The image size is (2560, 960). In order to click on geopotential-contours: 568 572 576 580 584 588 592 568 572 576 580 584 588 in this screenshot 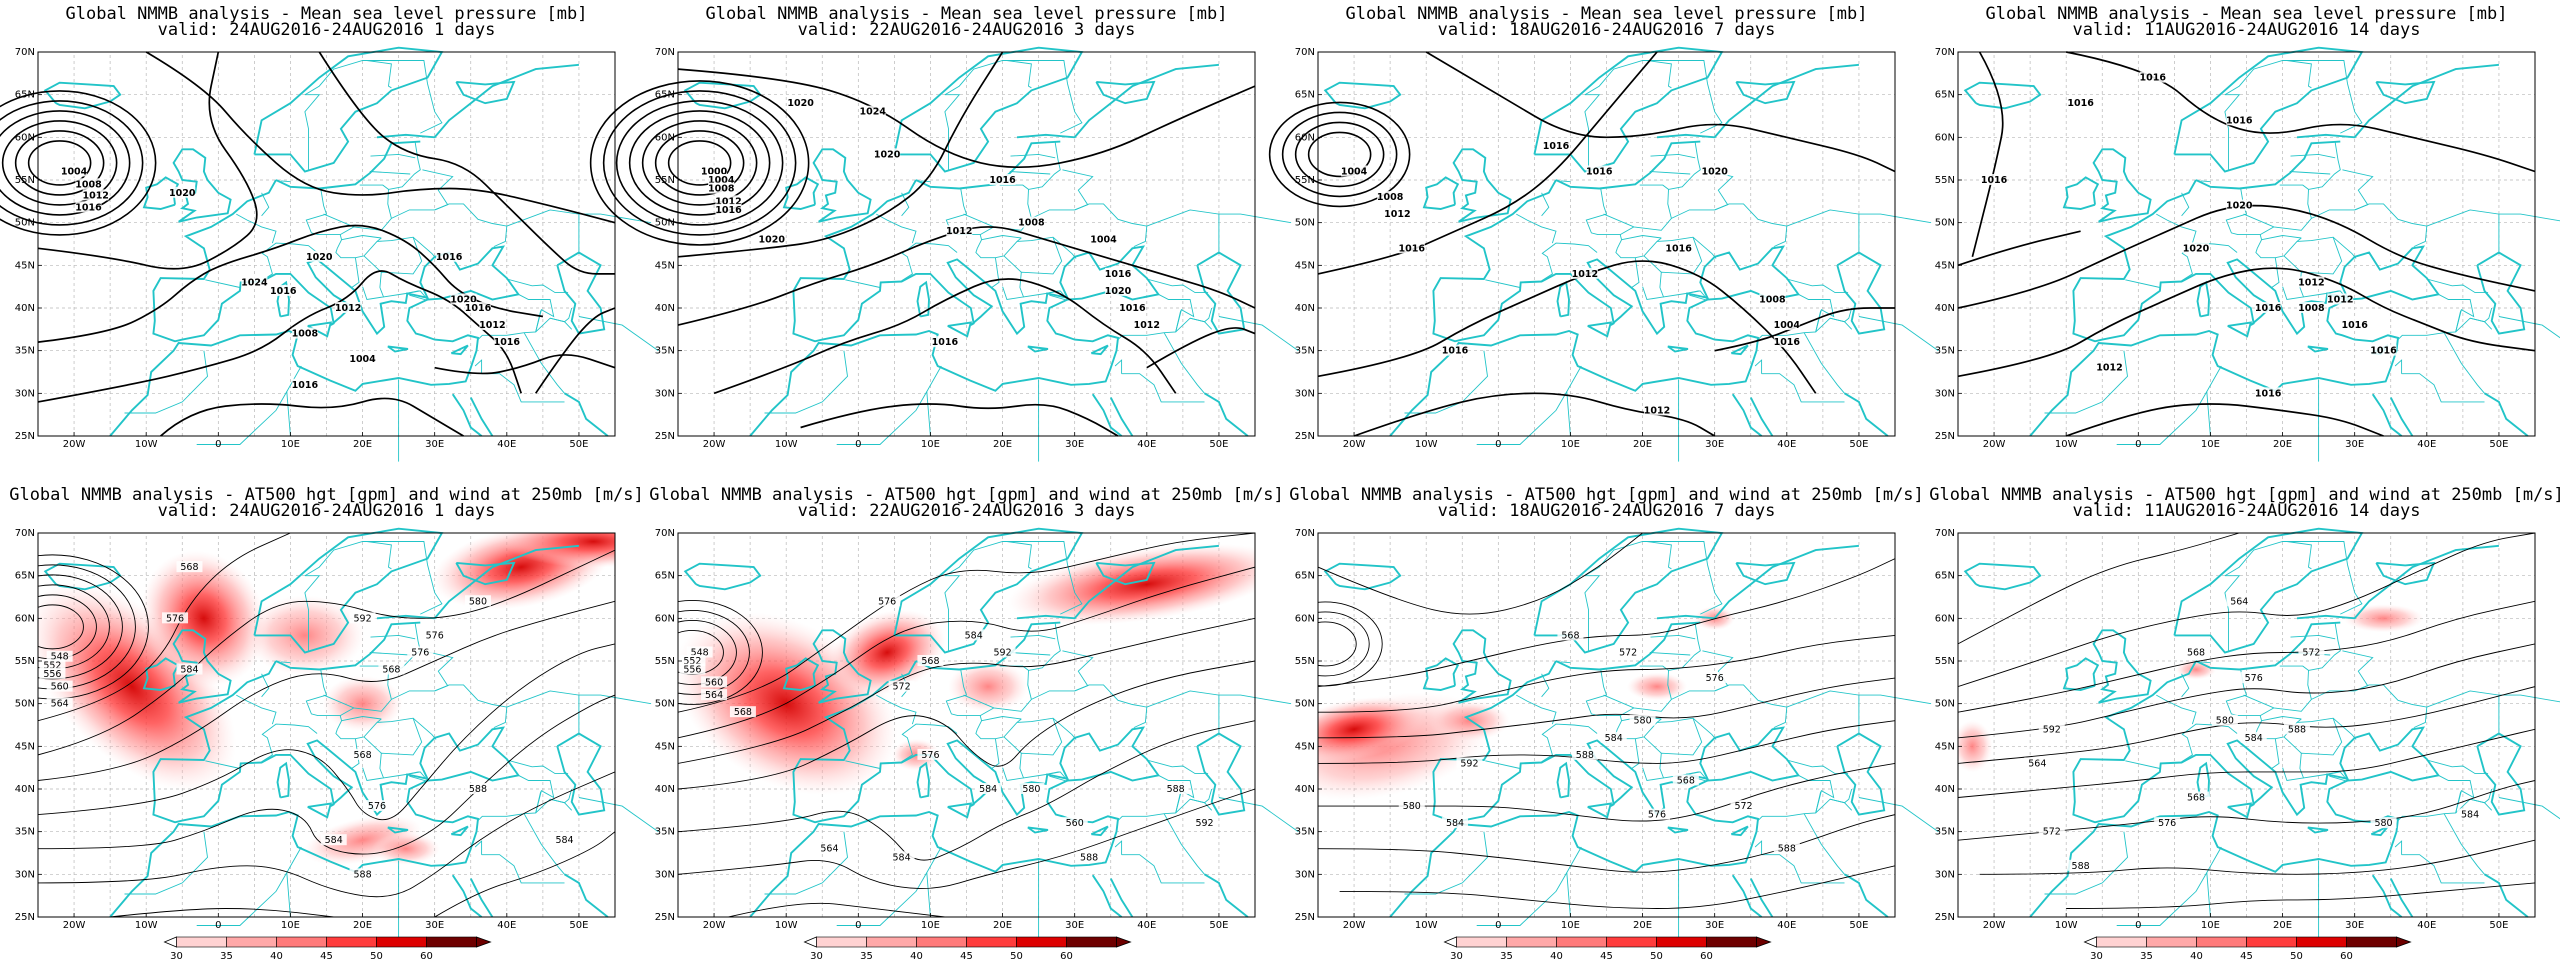, I will do `click(1606, 721)`.